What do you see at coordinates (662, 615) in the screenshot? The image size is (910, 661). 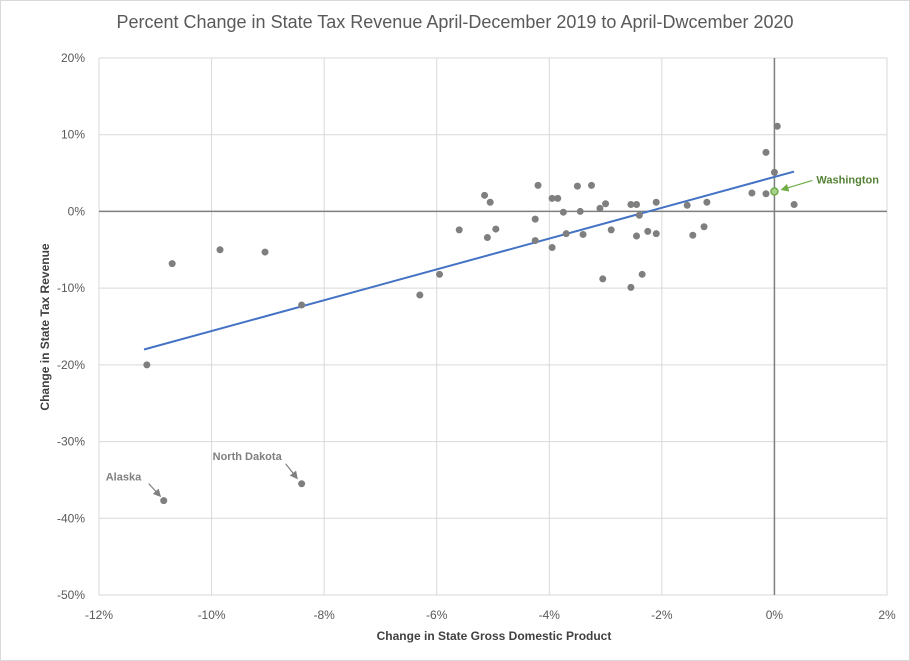 I see `x-tick-label: -2%` at bounding box center [662, 615].